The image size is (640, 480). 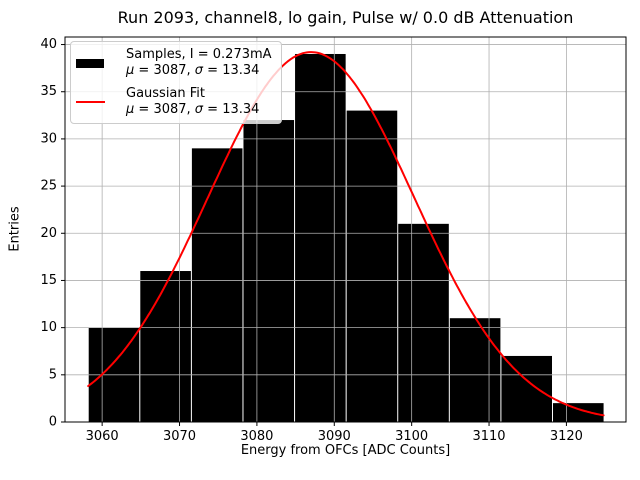 What do you see at coordinates (90, 102) in the screenshot?
I see `gaussian-fit-line-swatch` at bounding box center [90, 102].